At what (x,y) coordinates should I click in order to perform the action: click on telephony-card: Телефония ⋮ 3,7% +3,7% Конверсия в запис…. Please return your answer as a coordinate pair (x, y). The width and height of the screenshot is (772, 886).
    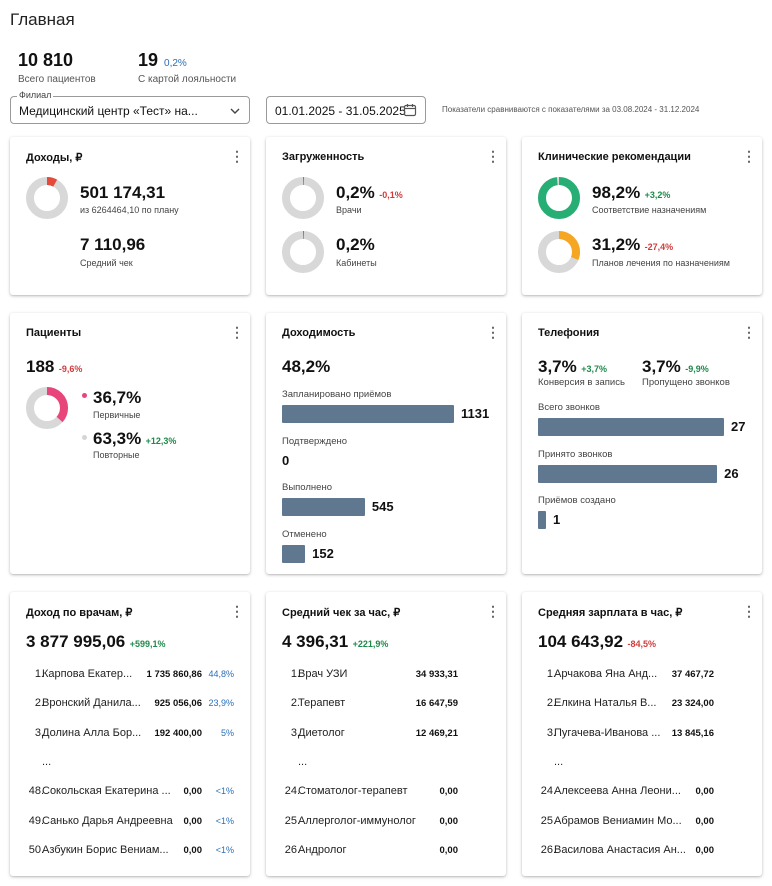
    Looking at the image, I should click on (642, 443).